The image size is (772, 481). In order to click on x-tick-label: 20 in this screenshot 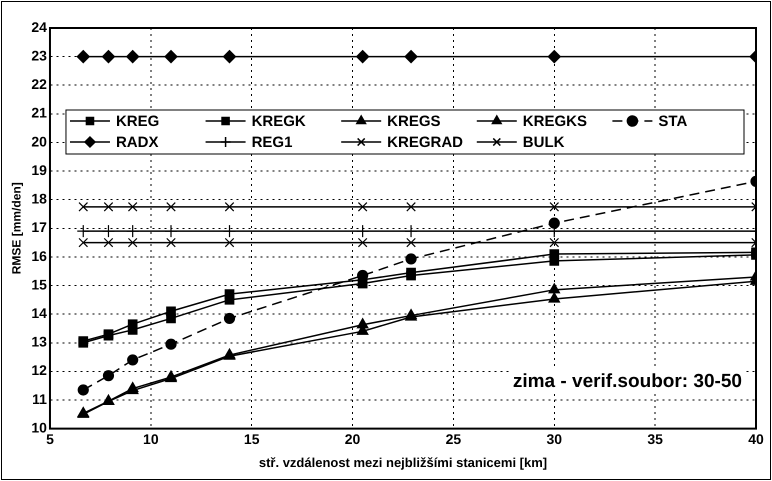, I will do `click(352, 438)`.